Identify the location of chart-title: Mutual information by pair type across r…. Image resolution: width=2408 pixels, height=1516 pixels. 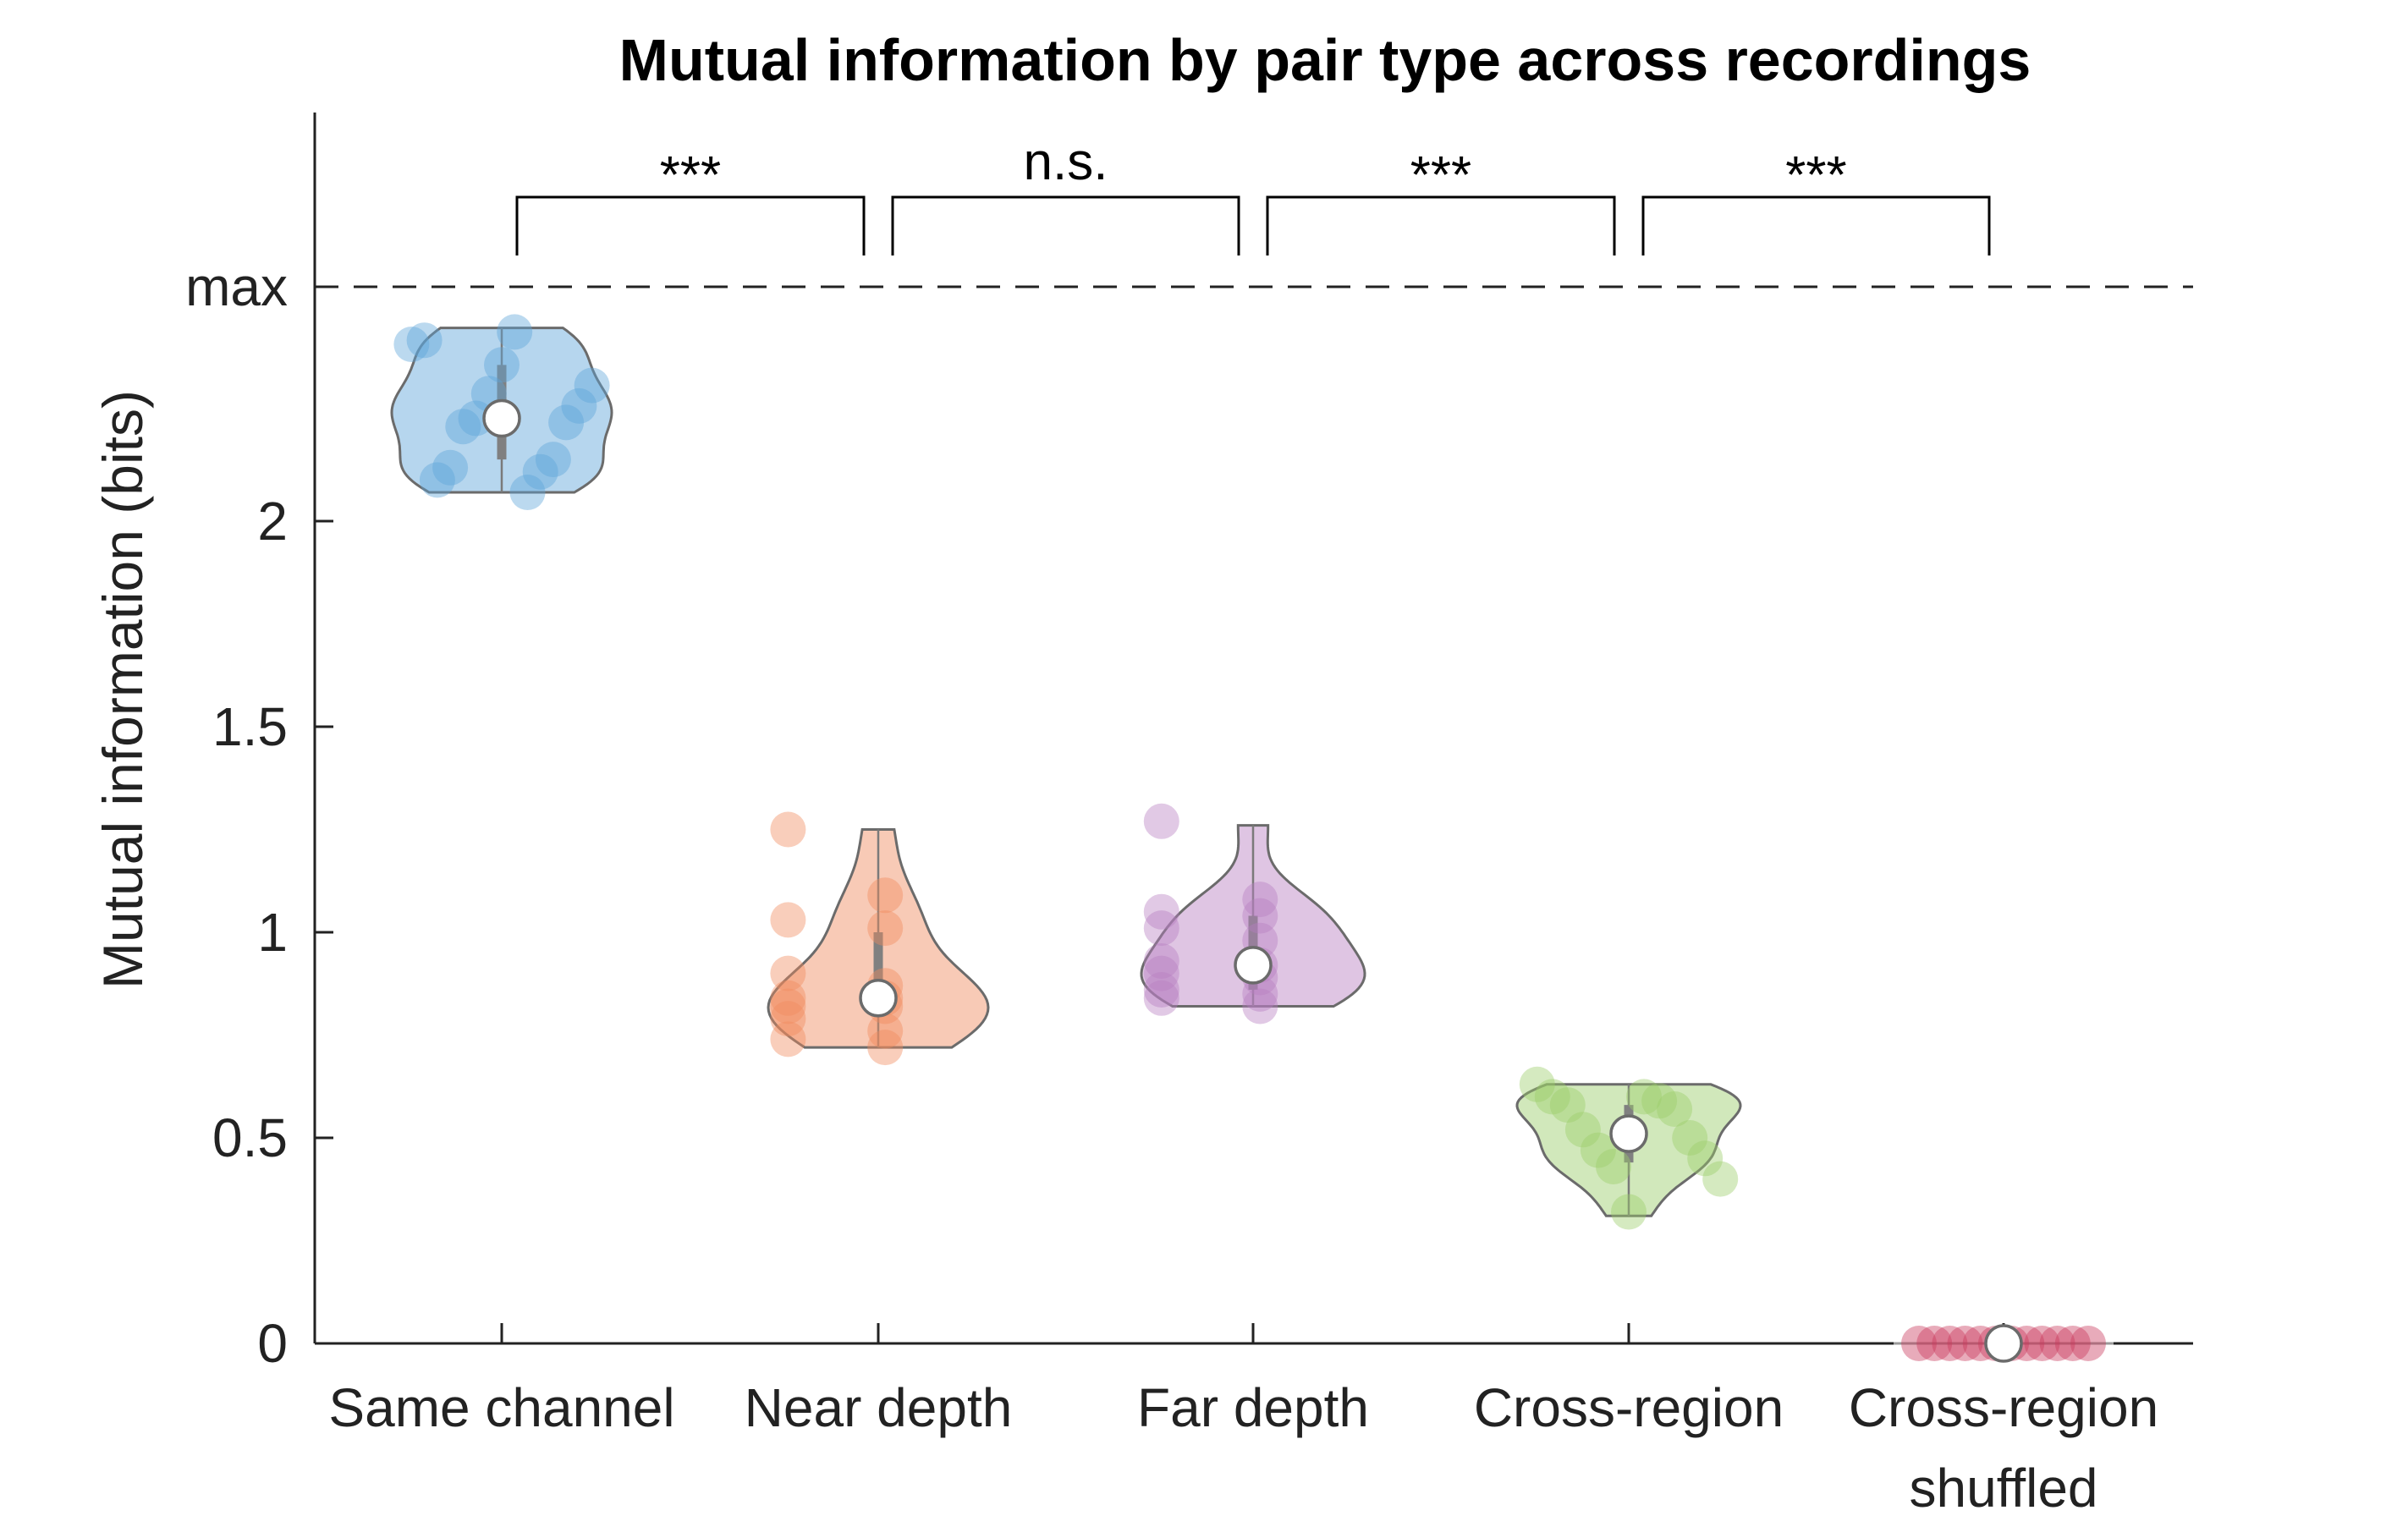
(1325, 60).